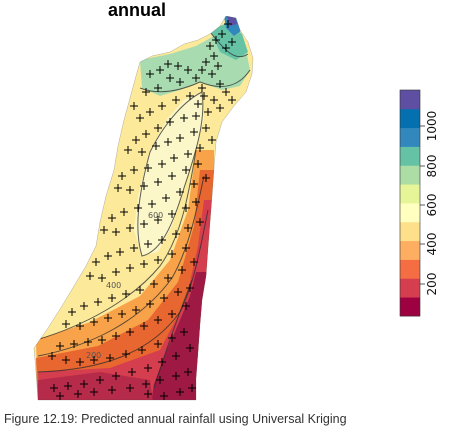  What do you see at coordinates (432, 284) in the screenshot?
I see `legend-tick-label-200: 200` at bounding box center [432, 284].